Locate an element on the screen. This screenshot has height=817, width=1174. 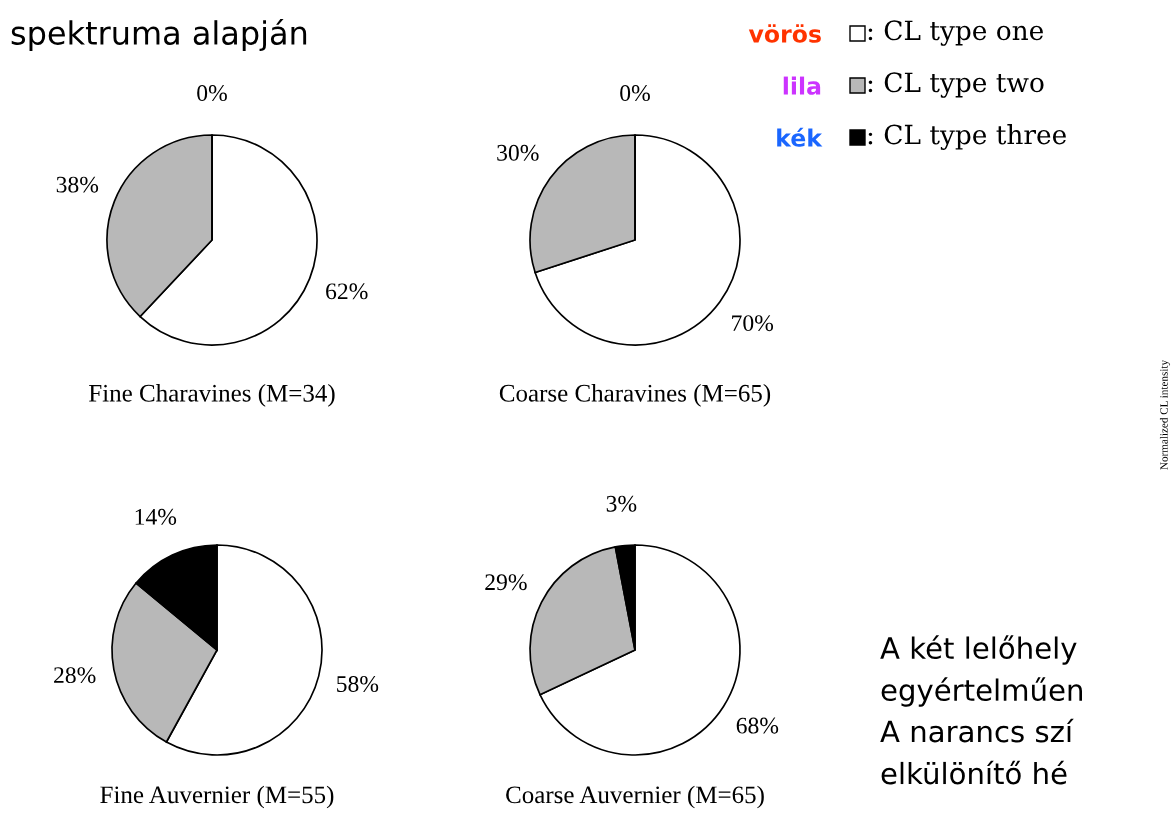
category-label: lila is located at coordinates (802, 85).